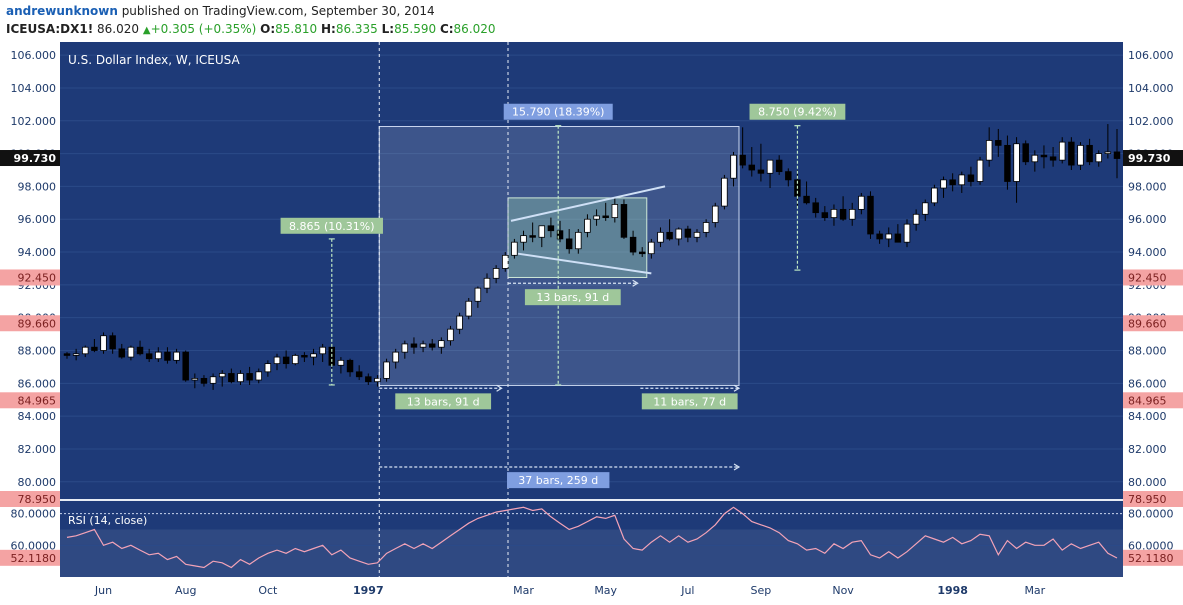 This screenshot has height=605, width=1183. What do you see at coordinates (50, 29) in the screenshot?
I see `symbol-name: ICEUSA:DX1!` at bounding box center [50, 29].